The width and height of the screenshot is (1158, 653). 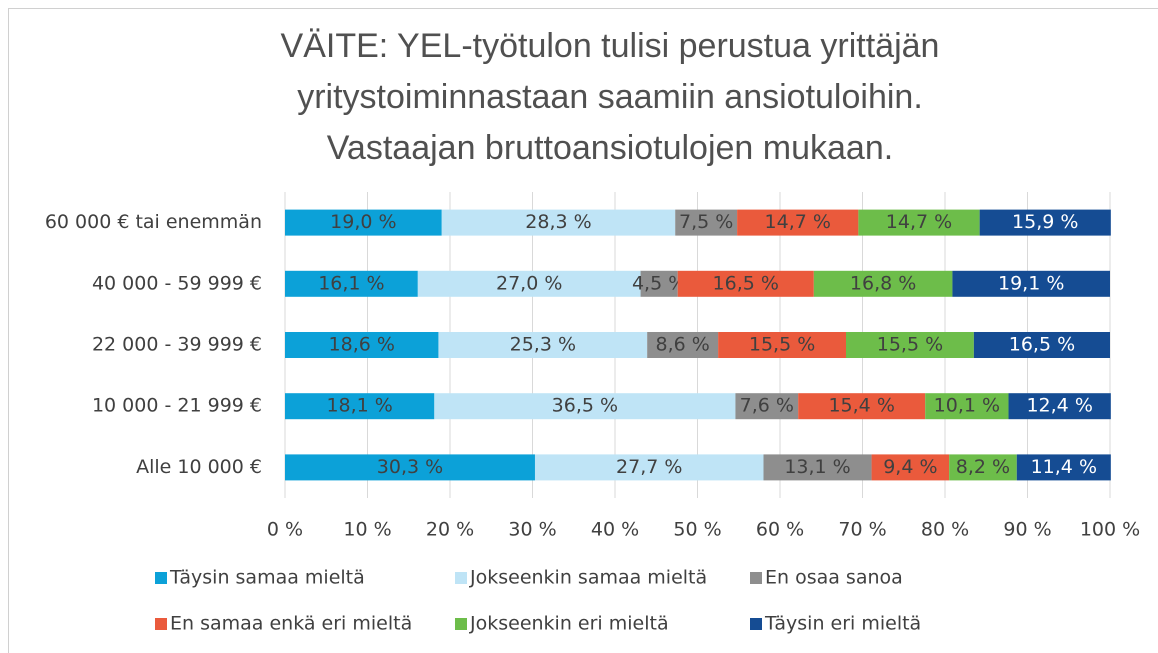 I want to click on x-tick-label: 20 %, so click(x=450, y=530).